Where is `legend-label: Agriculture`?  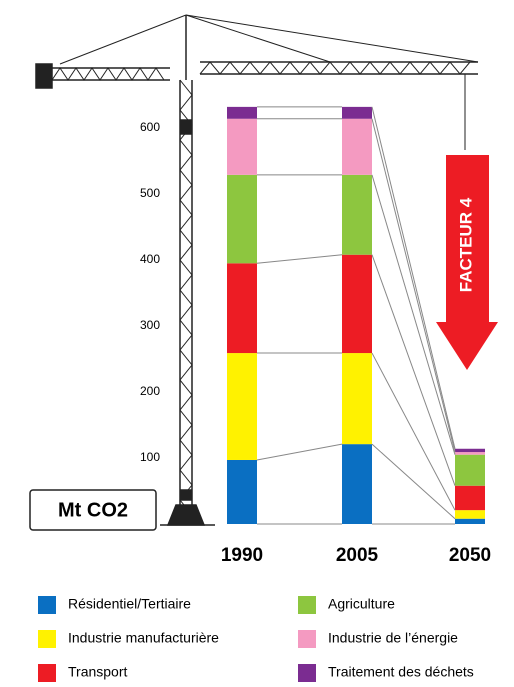
legend-label: Agriculture is located at coordinates (361, 604).